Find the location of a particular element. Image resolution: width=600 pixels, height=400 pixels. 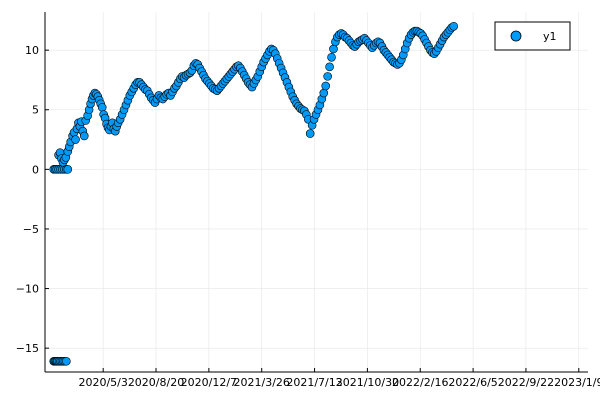

legend-label-y1: y1 is located at coordinates (550, 36).